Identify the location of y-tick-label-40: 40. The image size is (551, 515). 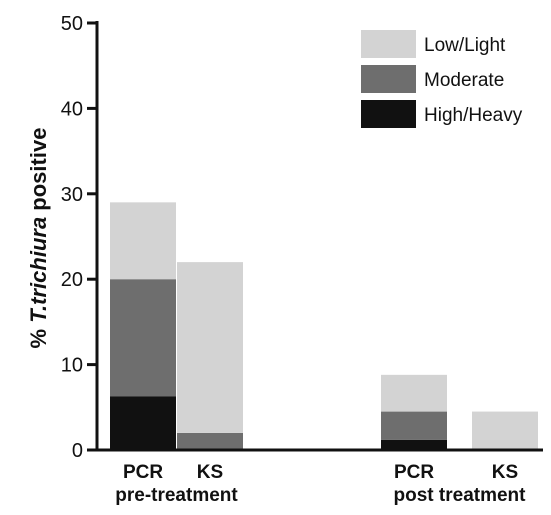
(72, 109).